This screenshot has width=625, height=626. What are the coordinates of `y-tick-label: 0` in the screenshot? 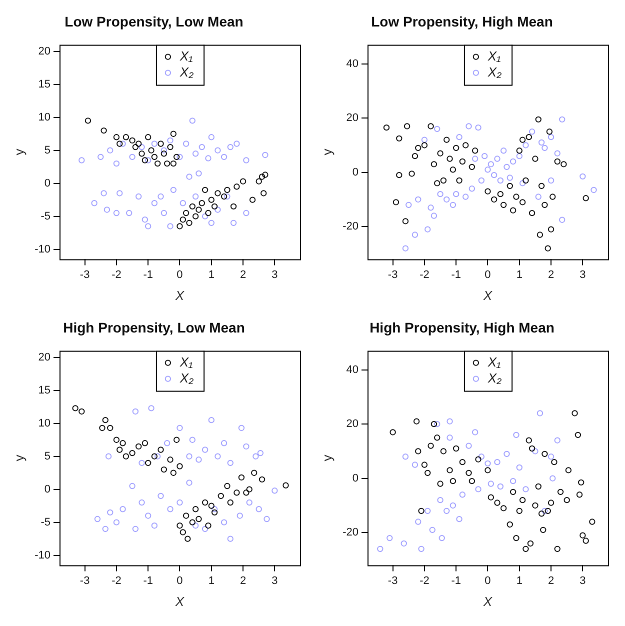 It's located at (355, 172).